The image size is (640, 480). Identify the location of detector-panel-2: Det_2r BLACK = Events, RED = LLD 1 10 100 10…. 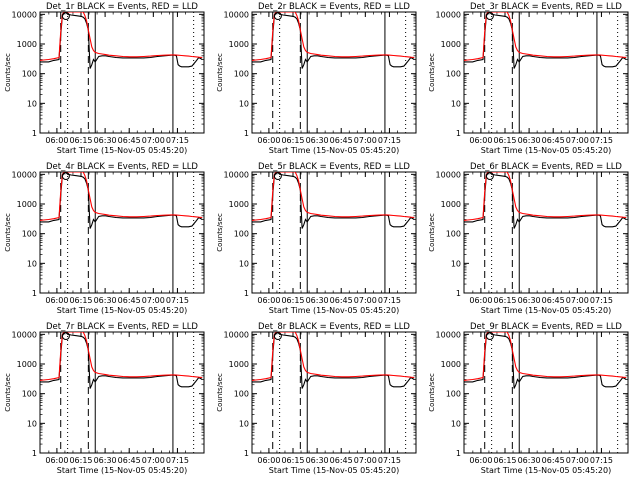
(316, 78).